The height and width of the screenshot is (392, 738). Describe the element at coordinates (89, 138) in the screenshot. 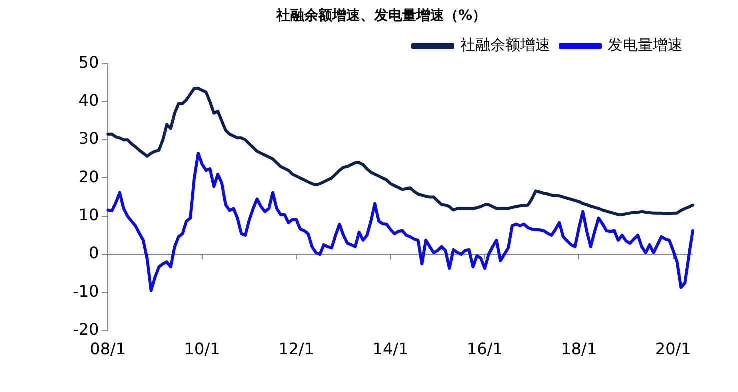

I see `y-tick-label: 30` at that location.